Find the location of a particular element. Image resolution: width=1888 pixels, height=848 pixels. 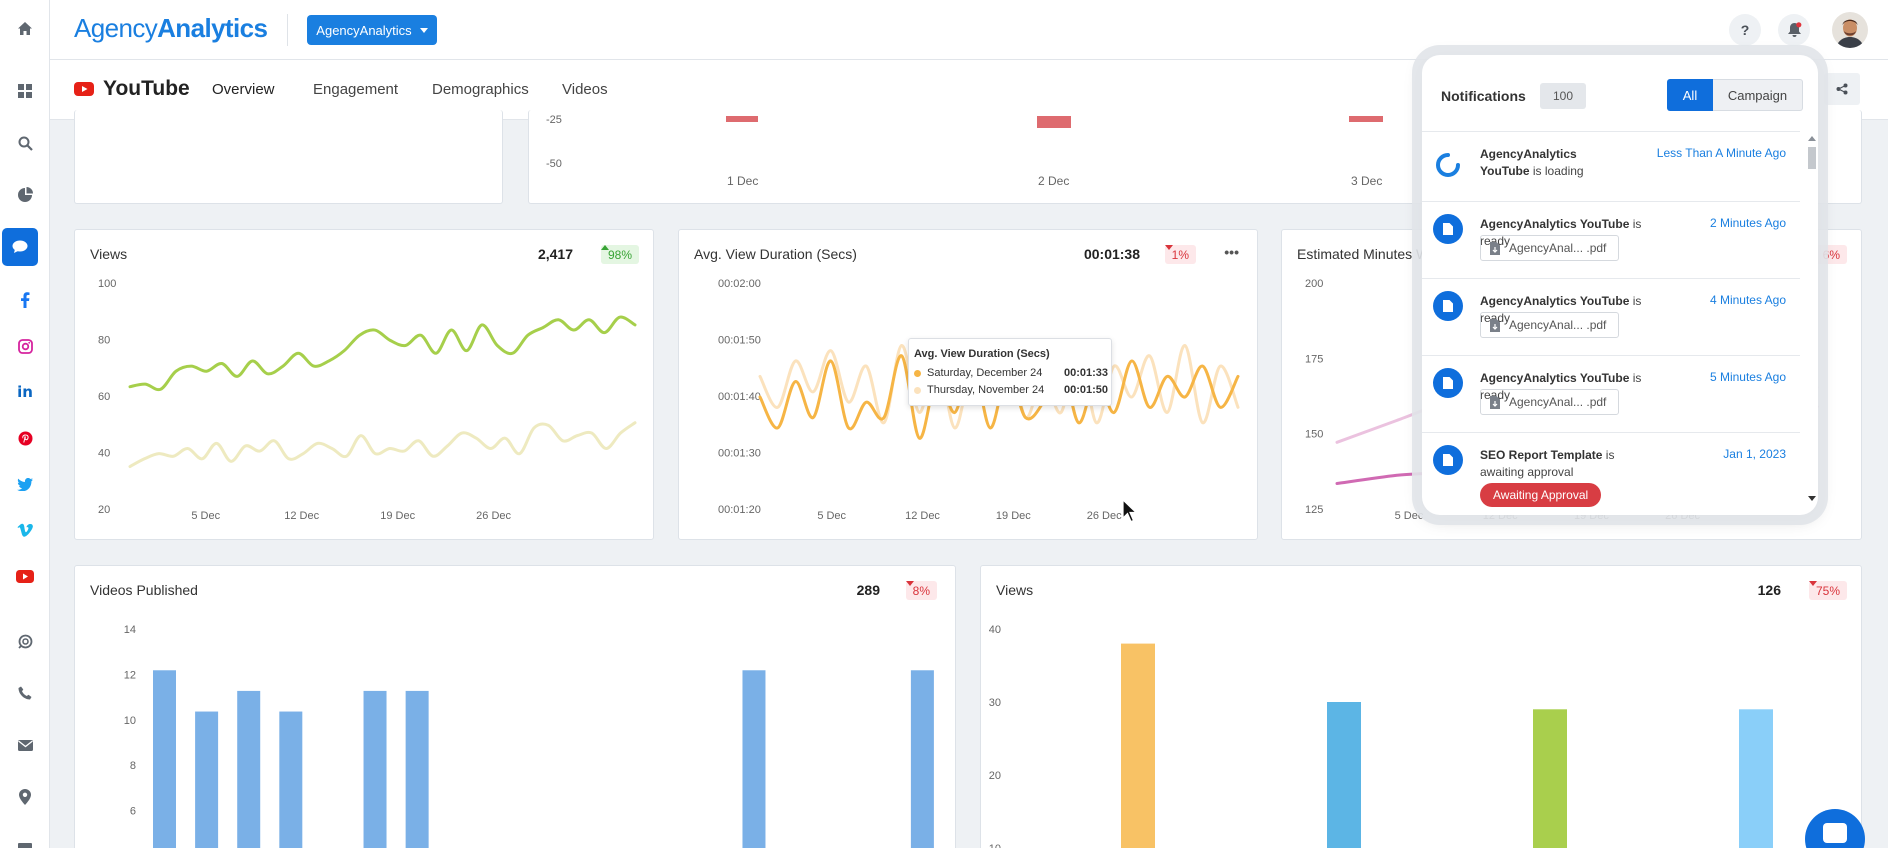

y-tick-label: 60 is located at coordinates (104, 397).